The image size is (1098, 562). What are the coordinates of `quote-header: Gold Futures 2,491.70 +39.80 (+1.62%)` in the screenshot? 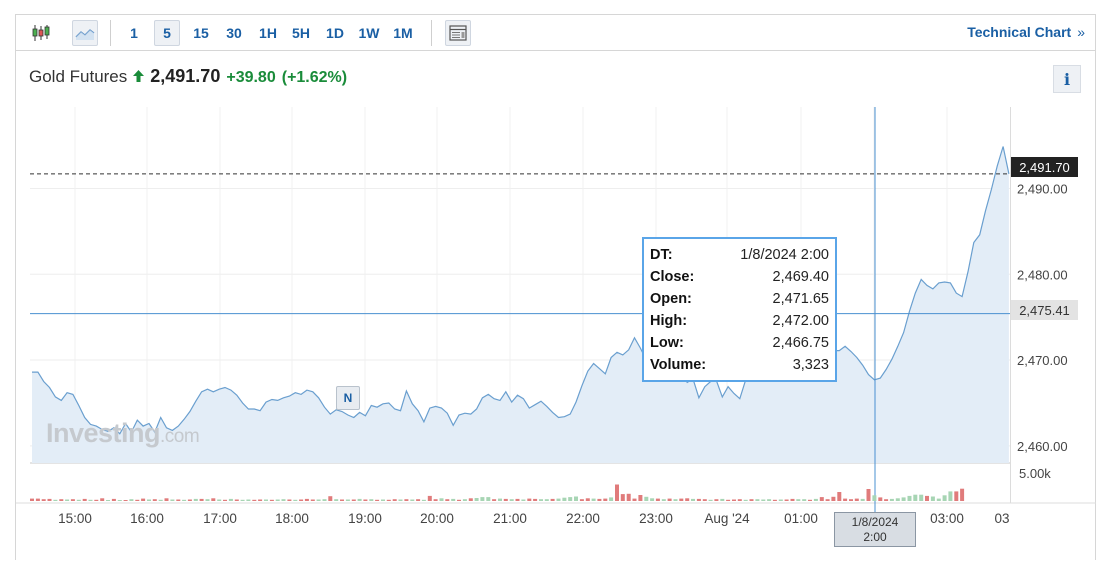 It's located at (188, 76).